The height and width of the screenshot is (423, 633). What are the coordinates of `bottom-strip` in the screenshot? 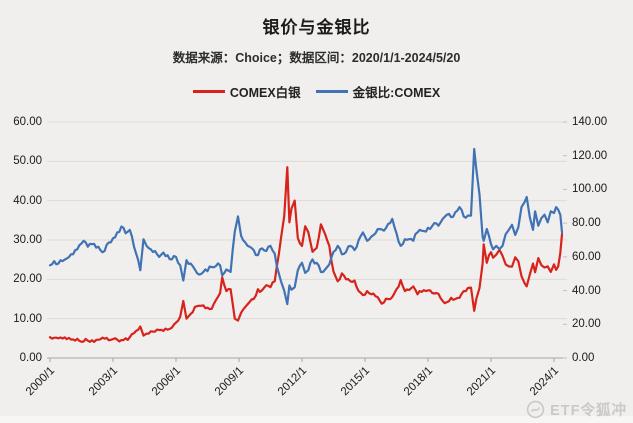 It's located at (316, 419).